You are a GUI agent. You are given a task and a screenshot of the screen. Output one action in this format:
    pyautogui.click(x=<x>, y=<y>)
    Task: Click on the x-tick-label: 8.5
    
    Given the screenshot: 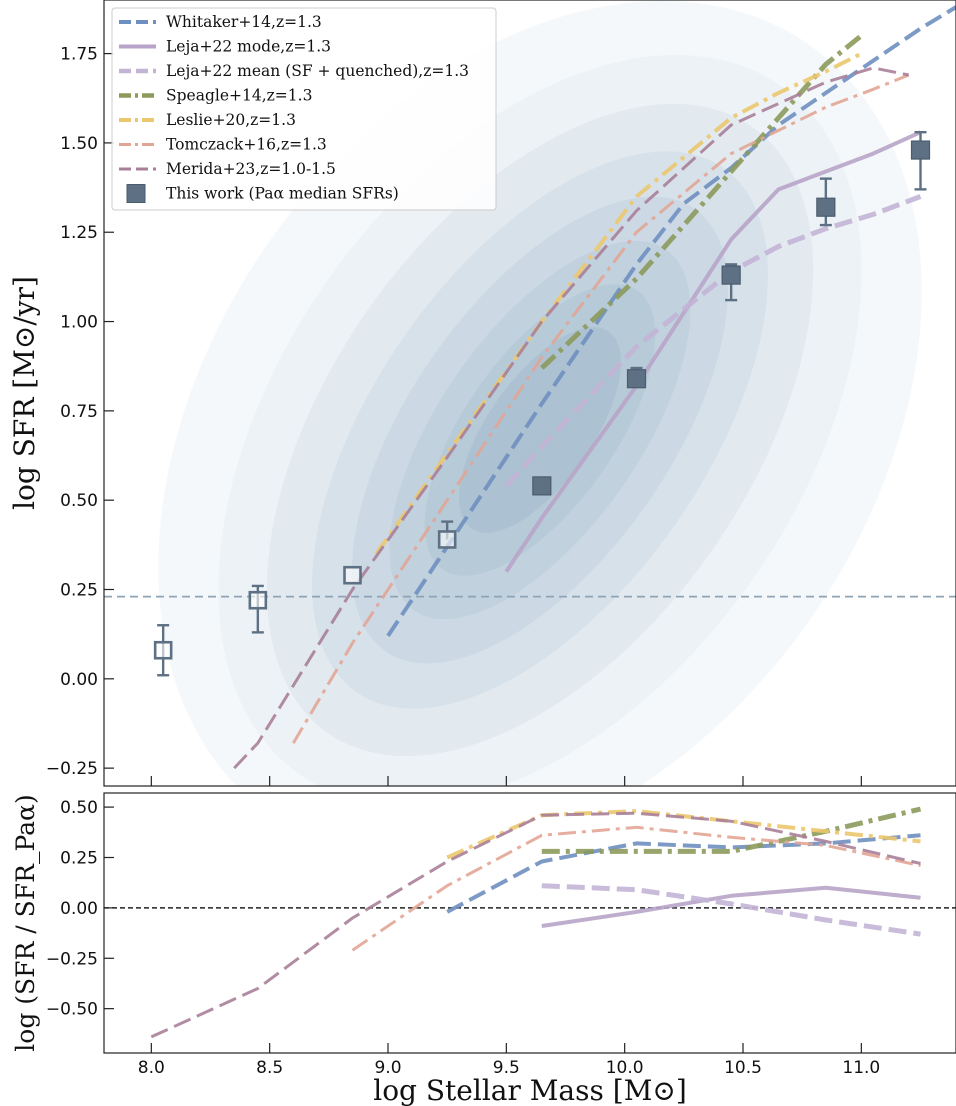 What is the action you would take?
    pyautogui.click(x=269, y=1068)
    